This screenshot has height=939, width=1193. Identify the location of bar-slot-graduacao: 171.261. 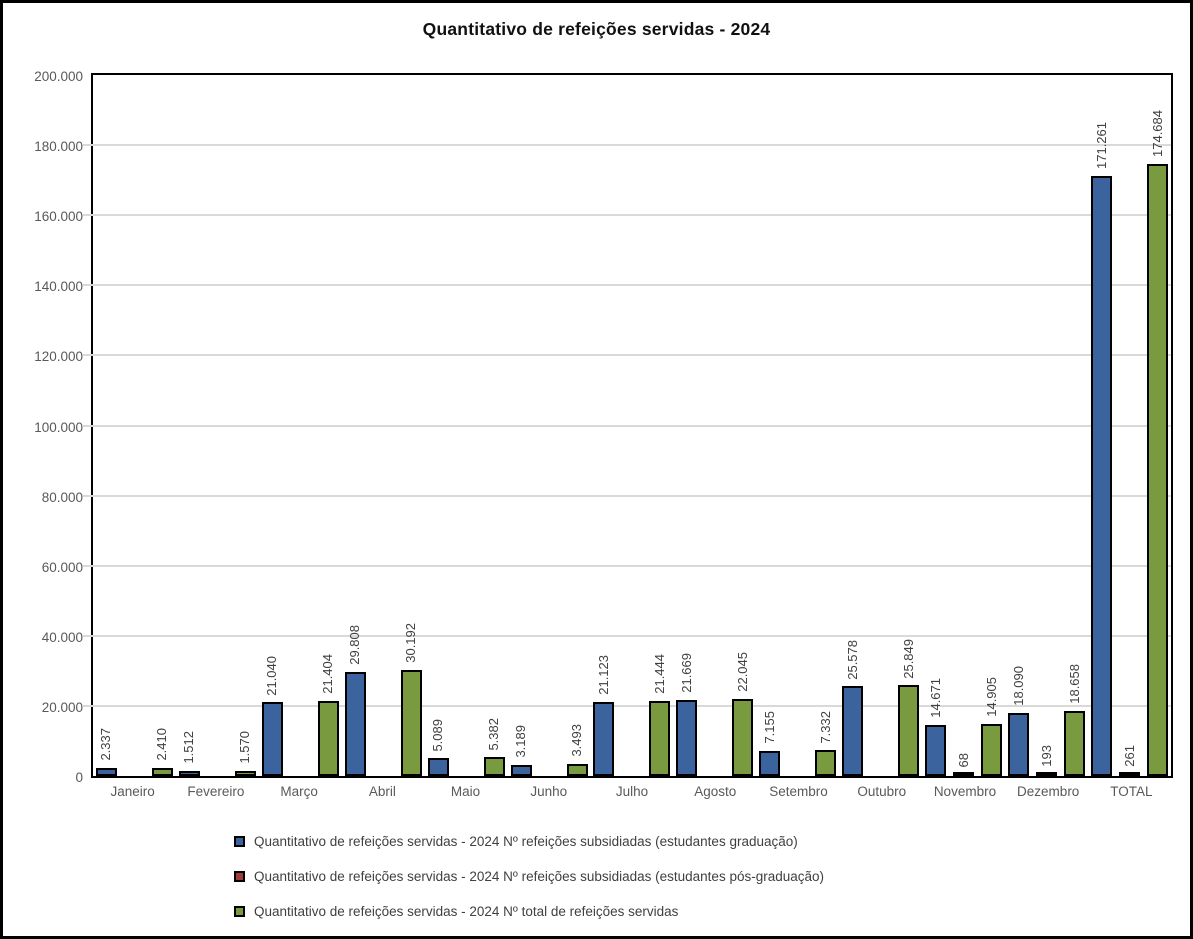
(1102, 425).